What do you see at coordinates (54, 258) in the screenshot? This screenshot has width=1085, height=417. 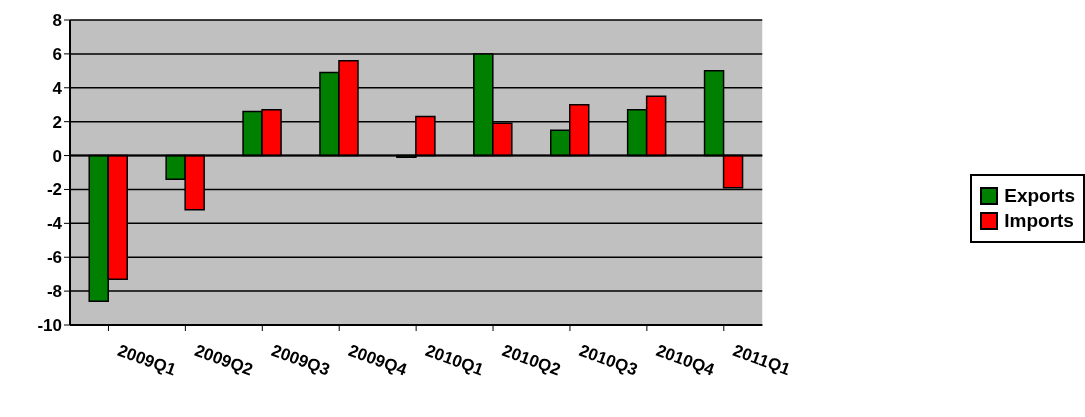 I see `y-tick-label: -6` at bounding box center [54, 258].